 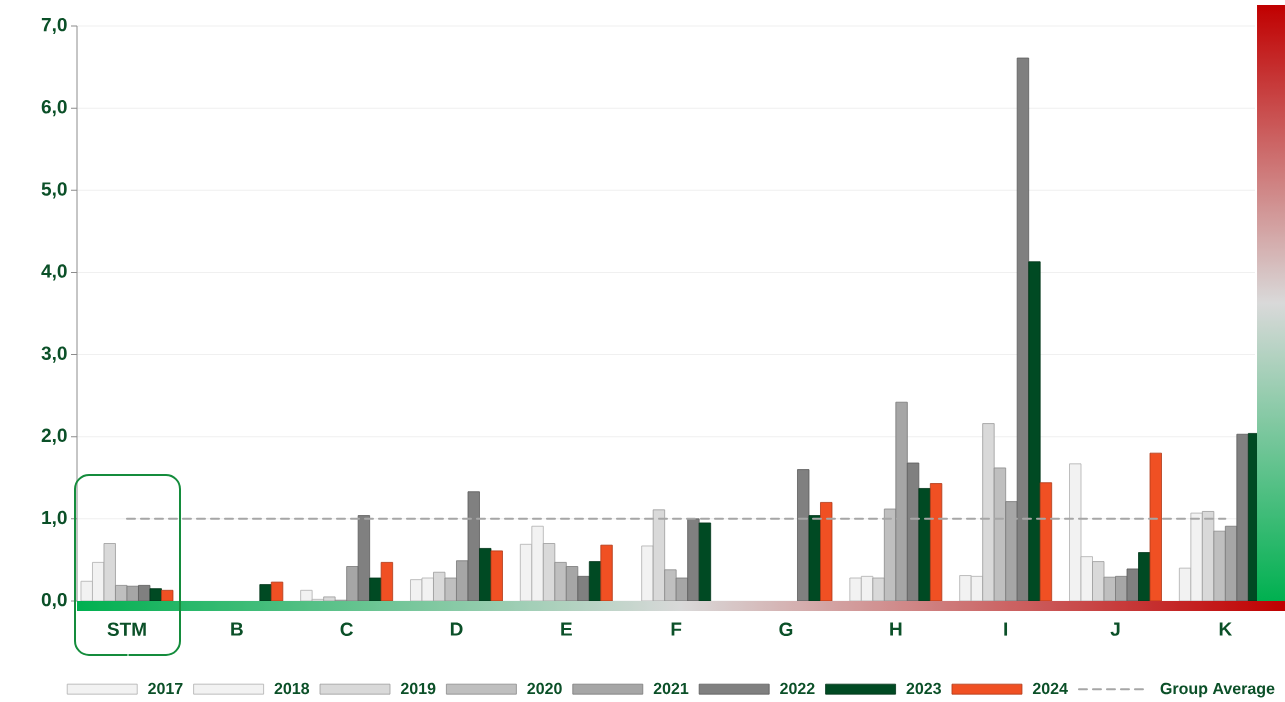 I want to click on x-tick-label: K, so click(x=1226, y=629).